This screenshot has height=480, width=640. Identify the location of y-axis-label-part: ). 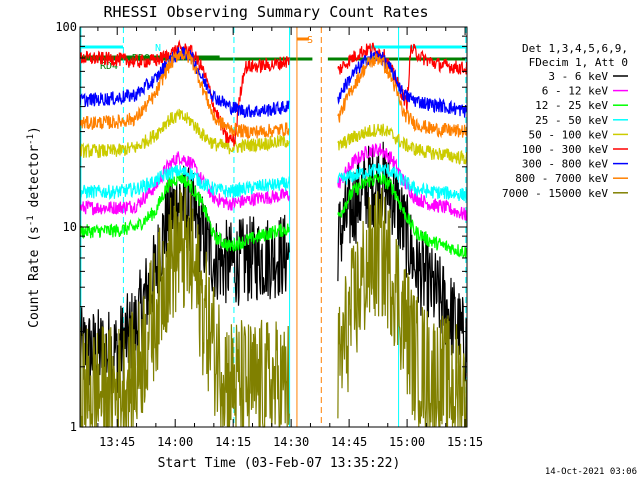
(34, 130).